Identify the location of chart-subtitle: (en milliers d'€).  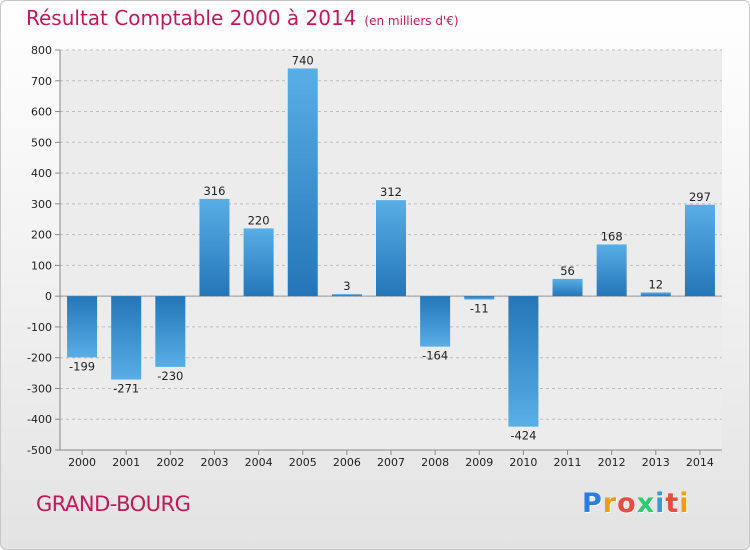
(411, 21).